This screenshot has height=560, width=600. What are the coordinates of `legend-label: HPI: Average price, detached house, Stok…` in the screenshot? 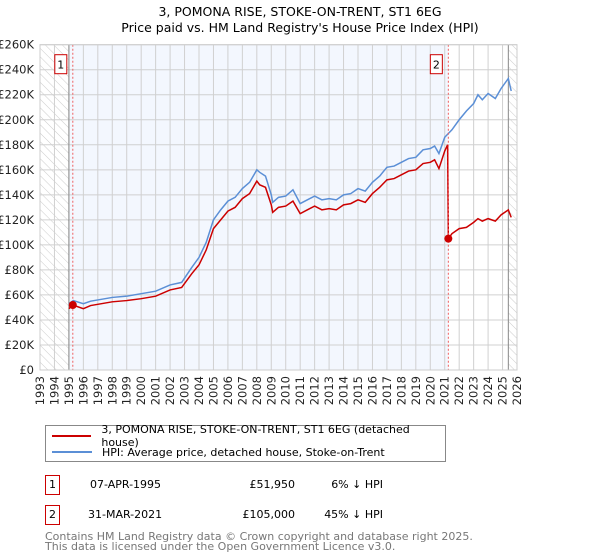 It's located at (243, 452).